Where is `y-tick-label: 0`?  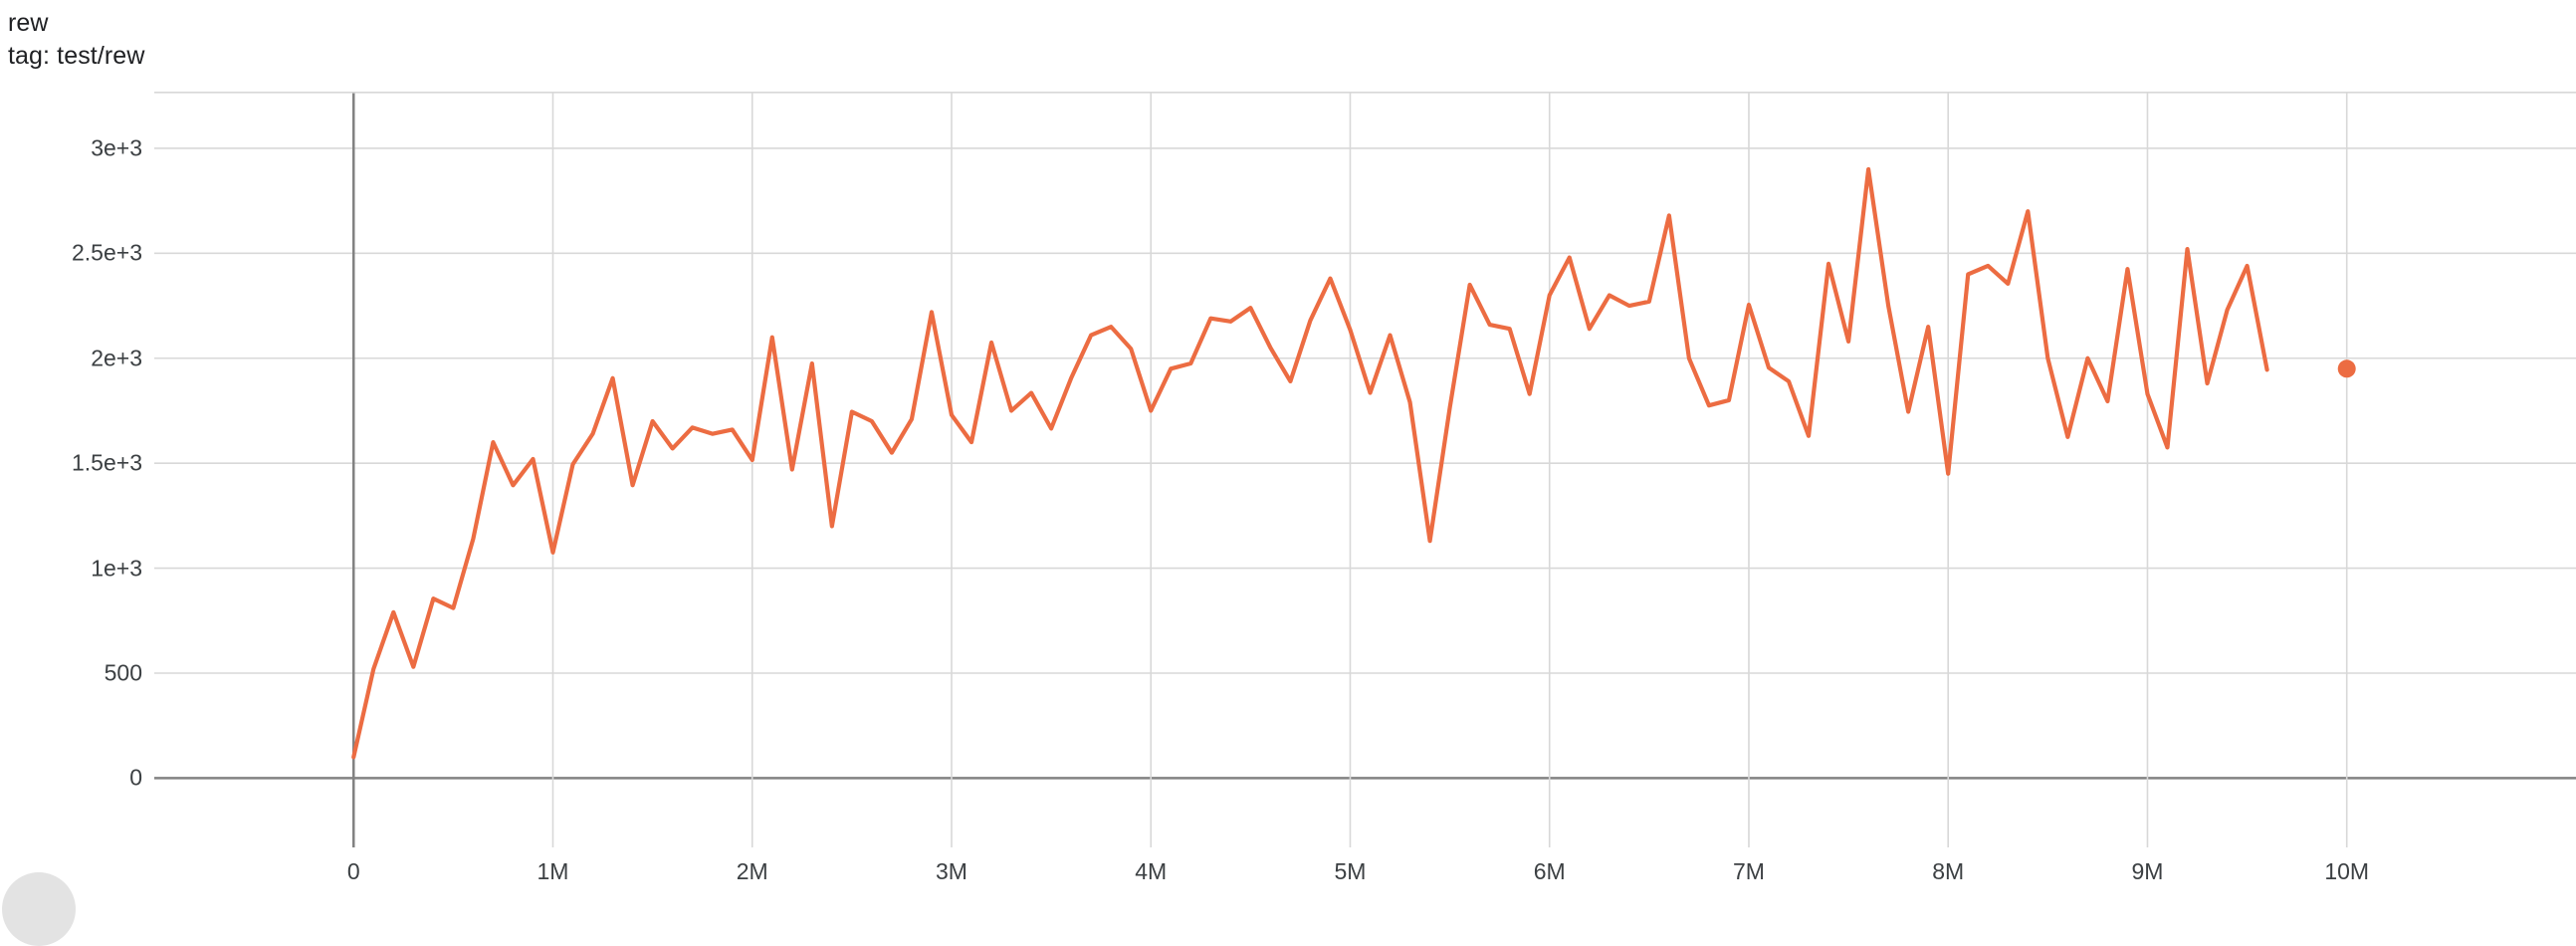 y-tick-label: 0 is located at coordinates (135, 778).